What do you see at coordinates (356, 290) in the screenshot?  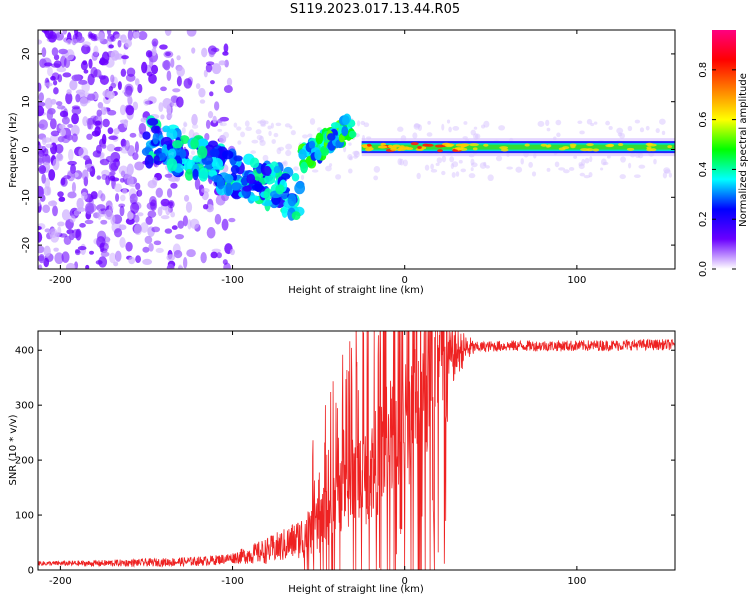 I see `top-x-axis-label: Height of straight line (km)` at bounding box center [356, 290].